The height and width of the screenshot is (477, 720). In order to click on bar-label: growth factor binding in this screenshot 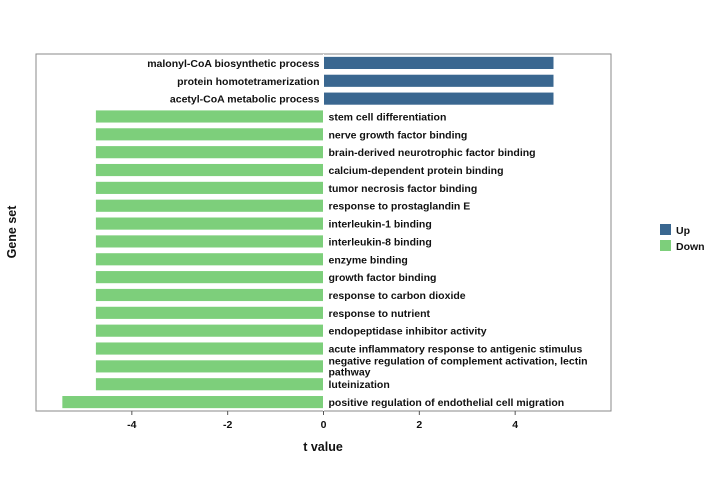, I will do `click(383, 278)`.